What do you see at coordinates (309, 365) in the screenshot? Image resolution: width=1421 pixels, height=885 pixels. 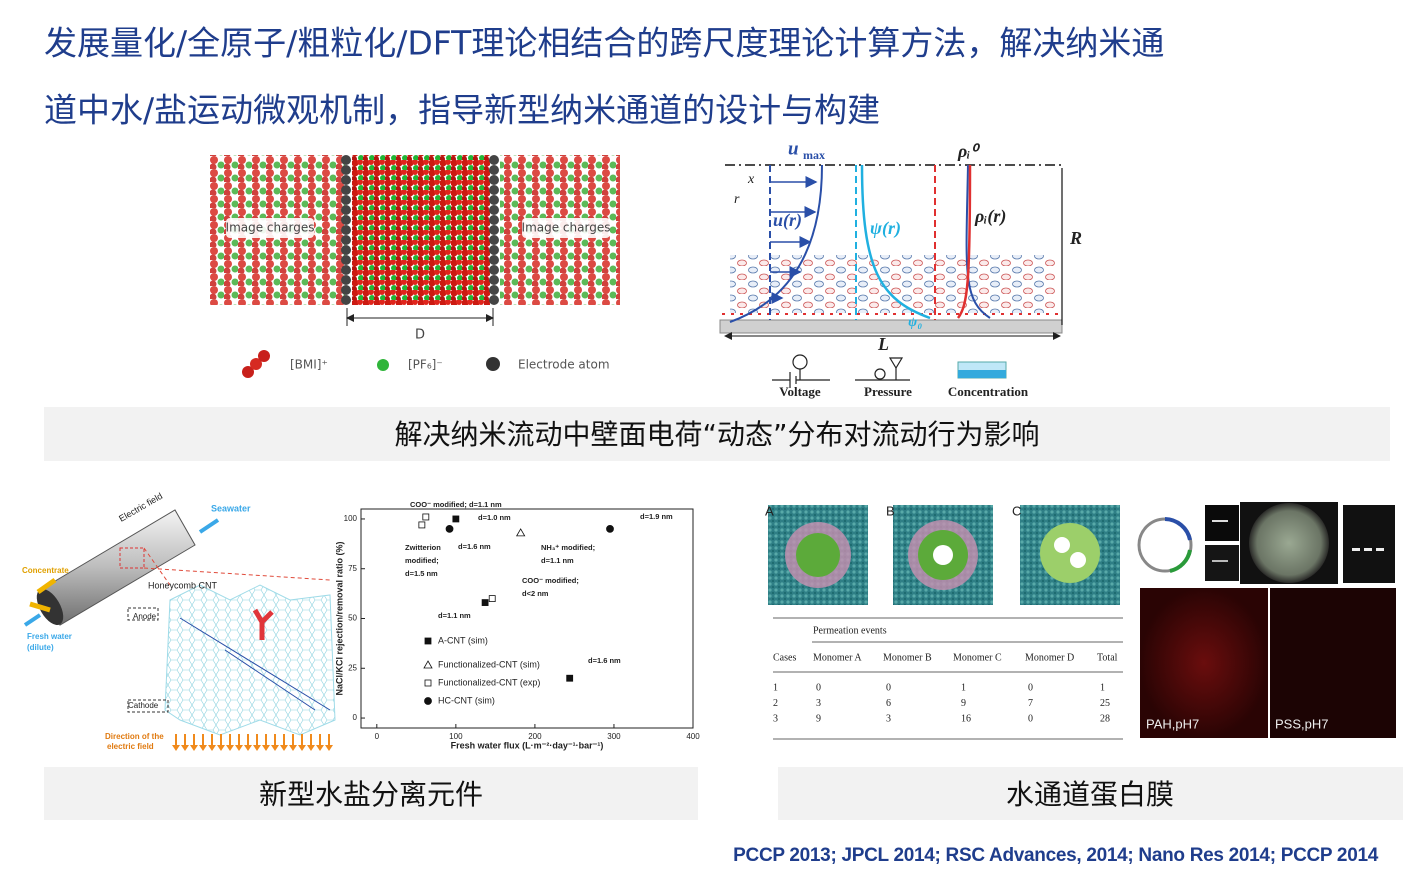 I see `legend-entry: [BMI]⁺` at bounding box center [309, 365].